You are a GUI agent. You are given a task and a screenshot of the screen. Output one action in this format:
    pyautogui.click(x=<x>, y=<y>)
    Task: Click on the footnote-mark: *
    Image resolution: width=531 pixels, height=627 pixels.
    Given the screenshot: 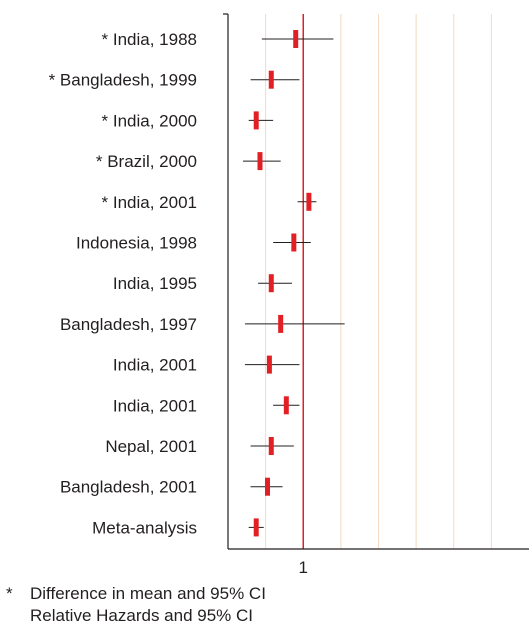 What is the action you would take?
    pyautogui.click(x=9, y=593)
    